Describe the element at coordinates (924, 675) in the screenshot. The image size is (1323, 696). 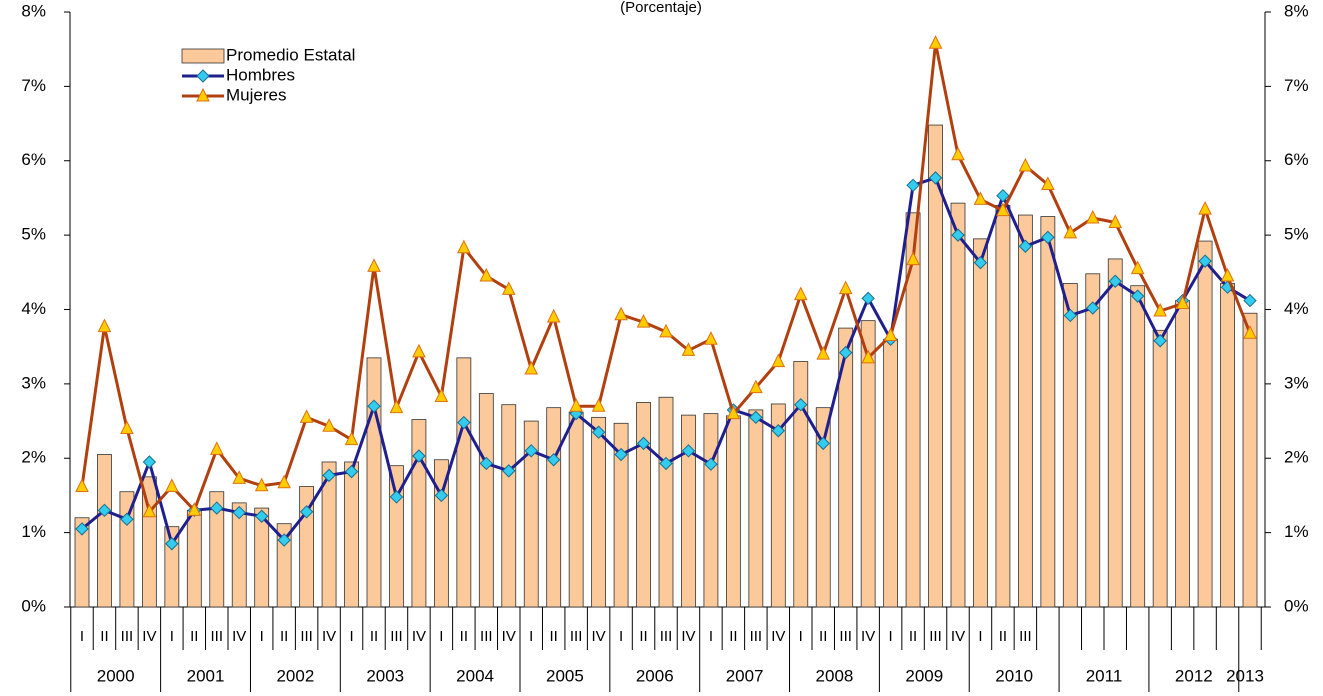
I see `year-label: 2009` at that location.